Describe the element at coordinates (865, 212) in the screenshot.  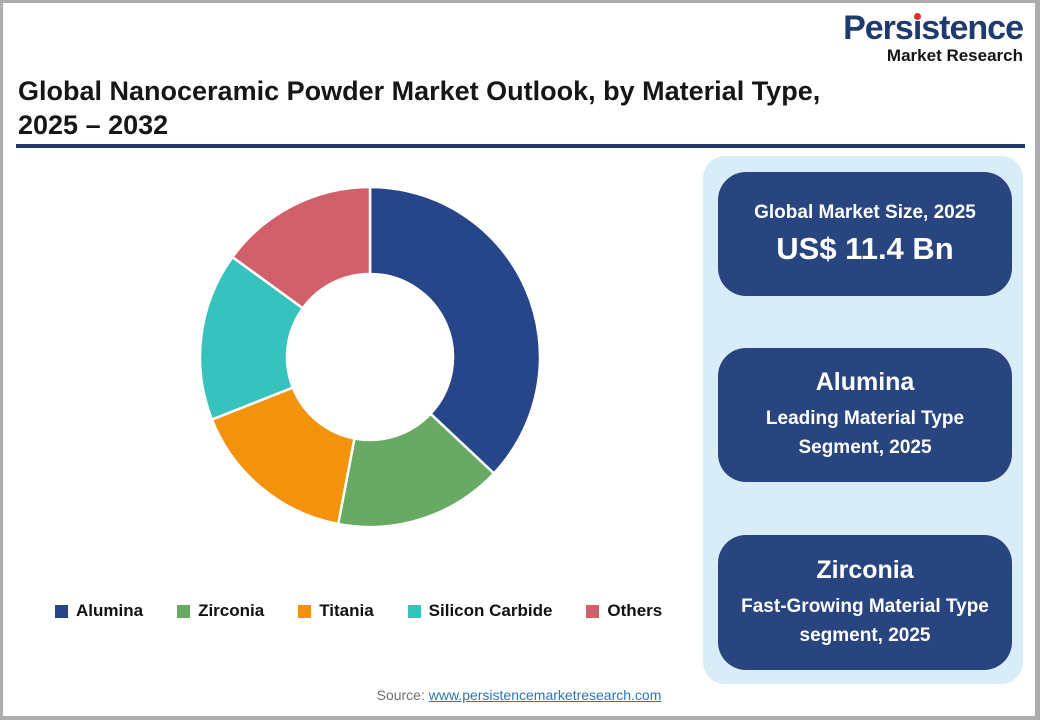
I see `market-size-heading: Global Market Size, 2025` at that location.